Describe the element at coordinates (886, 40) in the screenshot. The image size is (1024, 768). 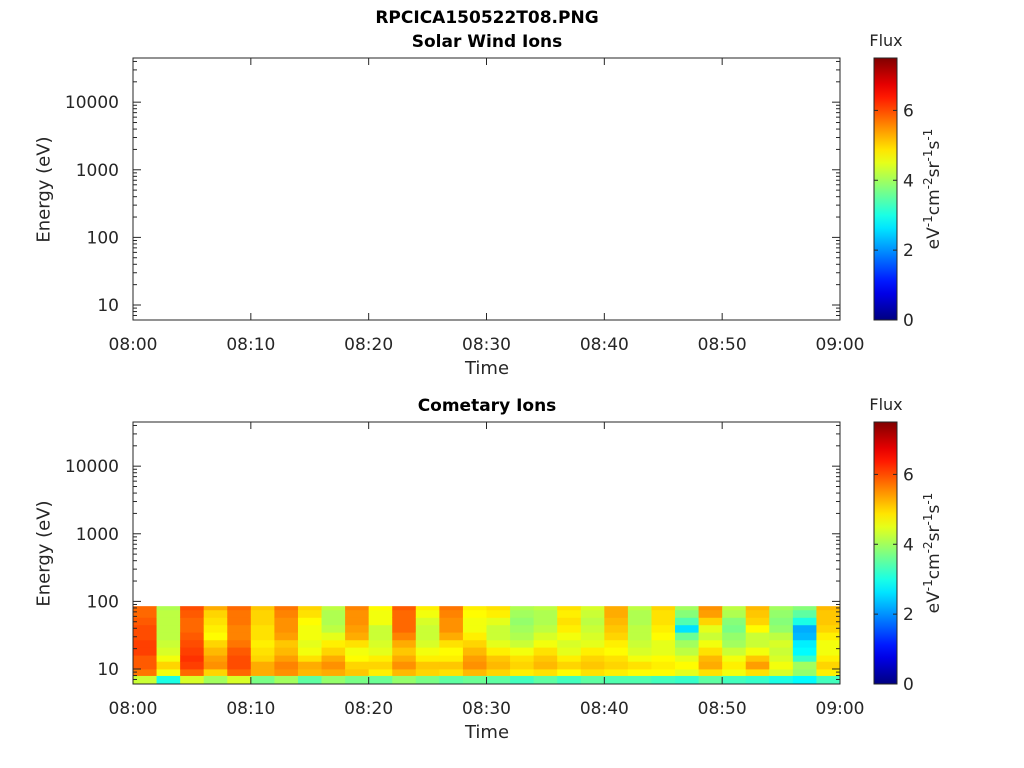
I see `colorbar-label-top: Flux` at that location.